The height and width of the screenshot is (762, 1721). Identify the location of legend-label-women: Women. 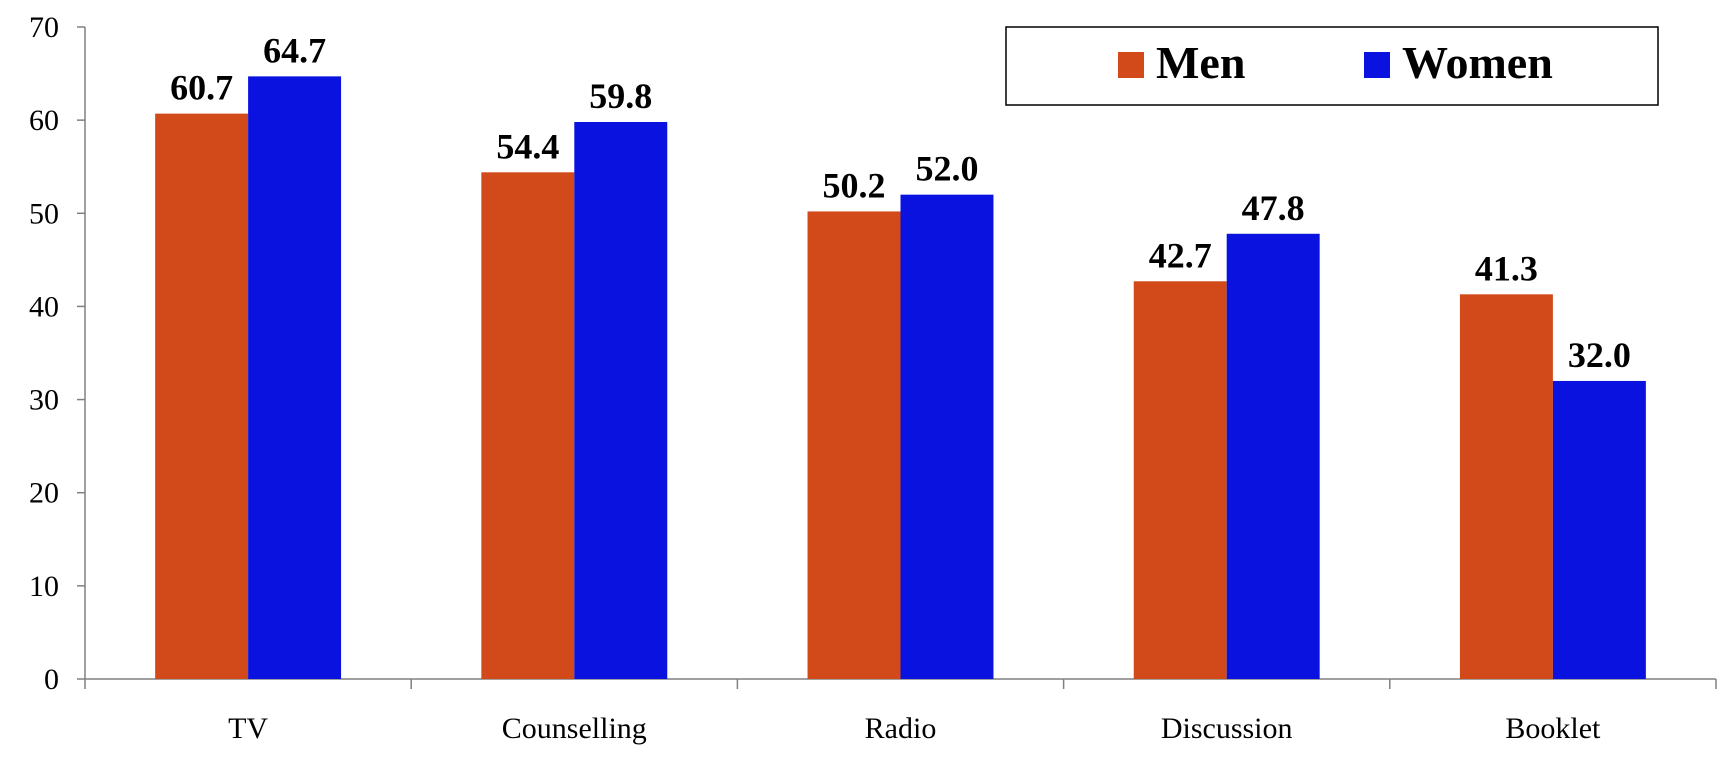
(1477, 62).